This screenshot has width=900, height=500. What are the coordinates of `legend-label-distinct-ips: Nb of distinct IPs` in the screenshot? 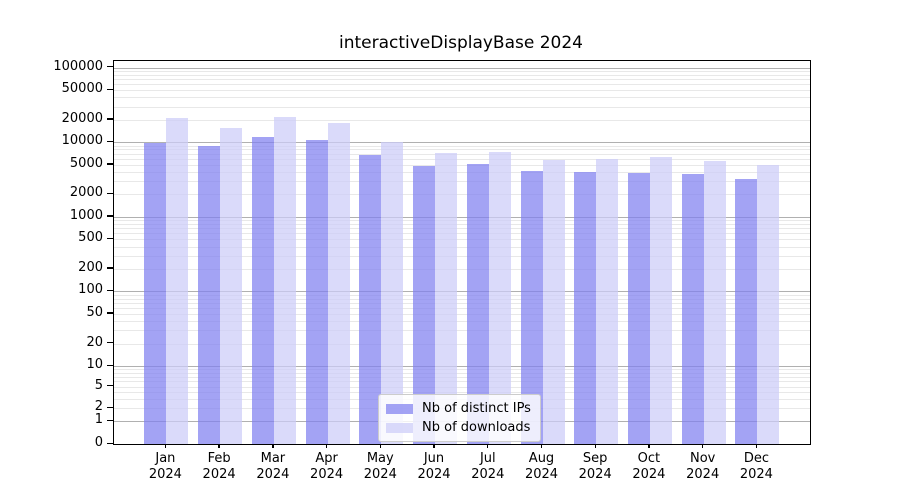 It's located at (476, 408).